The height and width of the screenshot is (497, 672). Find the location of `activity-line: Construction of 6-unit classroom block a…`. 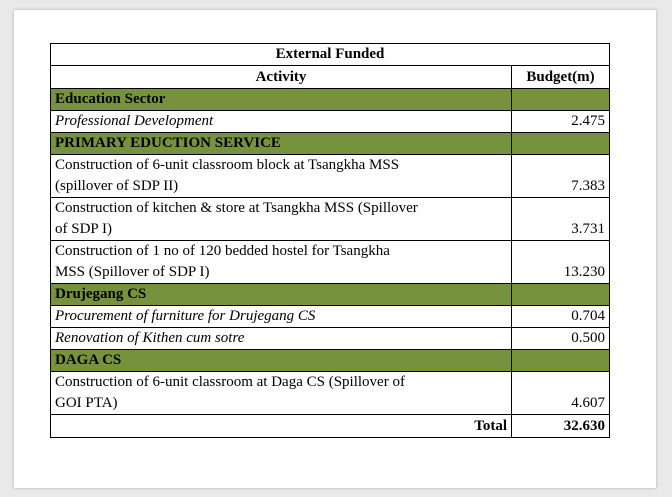

activity-line: Construction of 6-unit classroom block a… is located at coordinates (227, 165).